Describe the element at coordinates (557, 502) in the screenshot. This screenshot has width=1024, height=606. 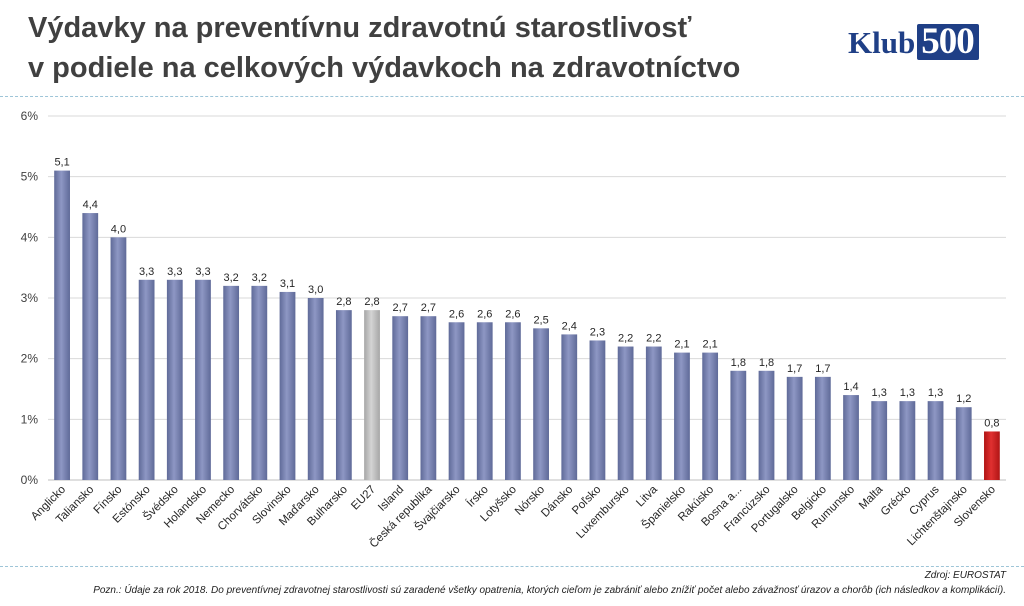
I see `x-tick-label: Dánsko` at that location.